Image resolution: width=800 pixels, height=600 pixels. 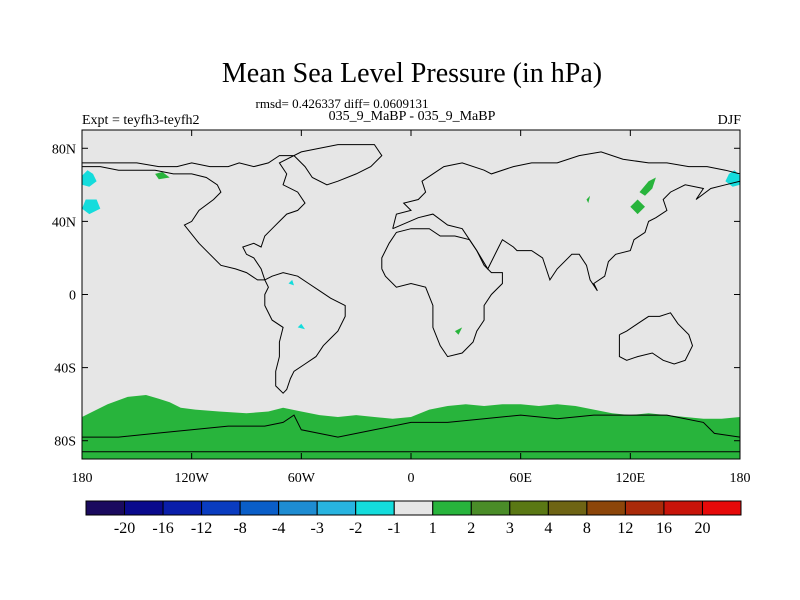 What do you see at coordinates (702, 528) in the screenshot?
I see `colorbar-label: 20` at bounding box center [702, 528].